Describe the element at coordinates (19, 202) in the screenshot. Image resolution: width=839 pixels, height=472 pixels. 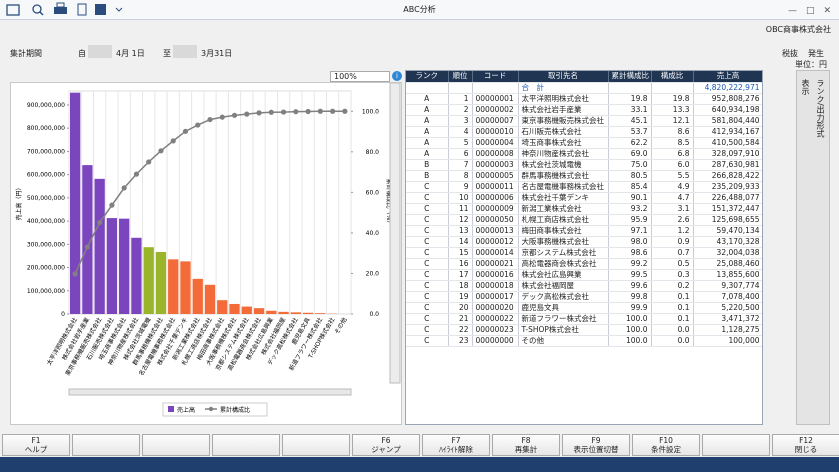
I see `y-axis-title: 売上高（円）` at that location.